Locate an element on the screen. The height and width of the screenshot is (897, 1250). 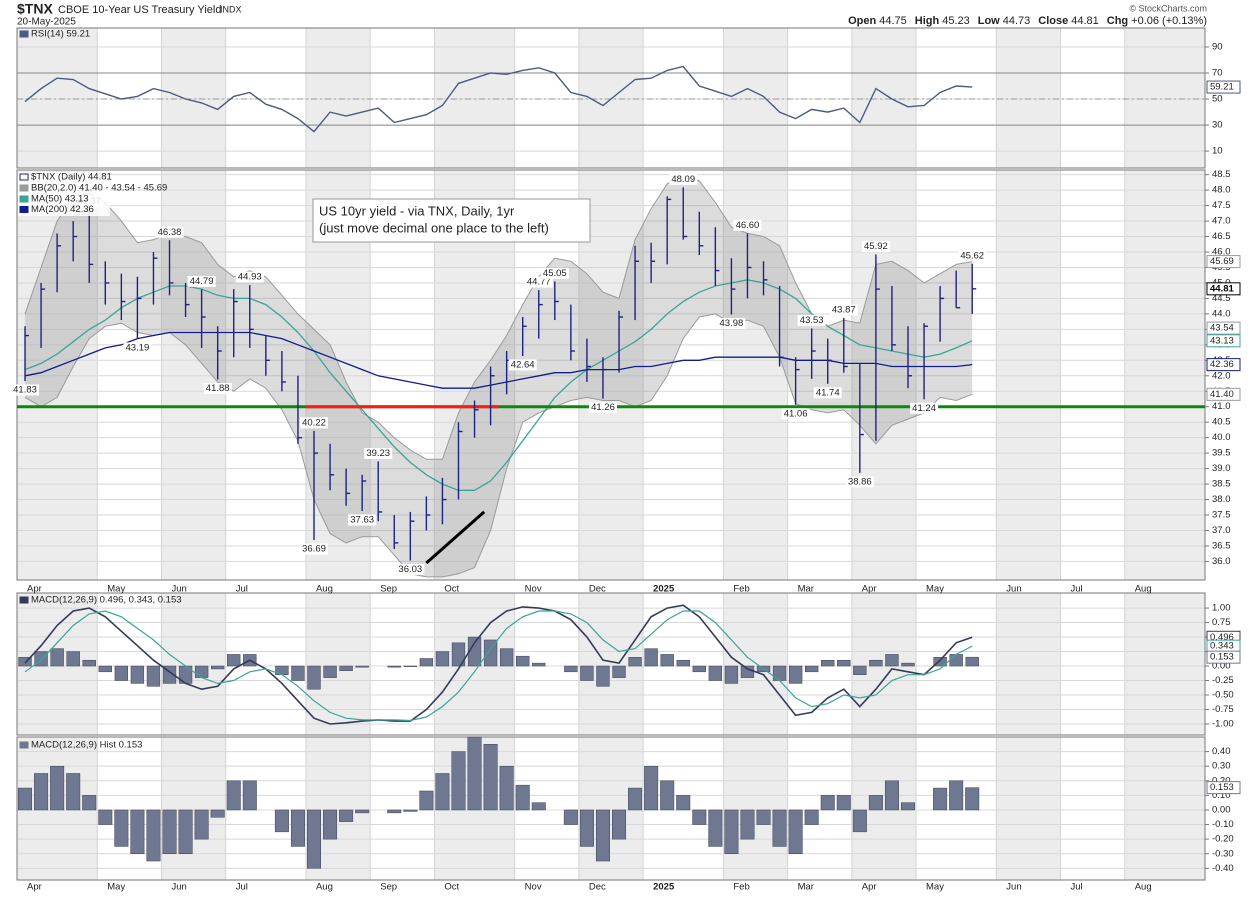
note-box is located at coordinates (451, 220).